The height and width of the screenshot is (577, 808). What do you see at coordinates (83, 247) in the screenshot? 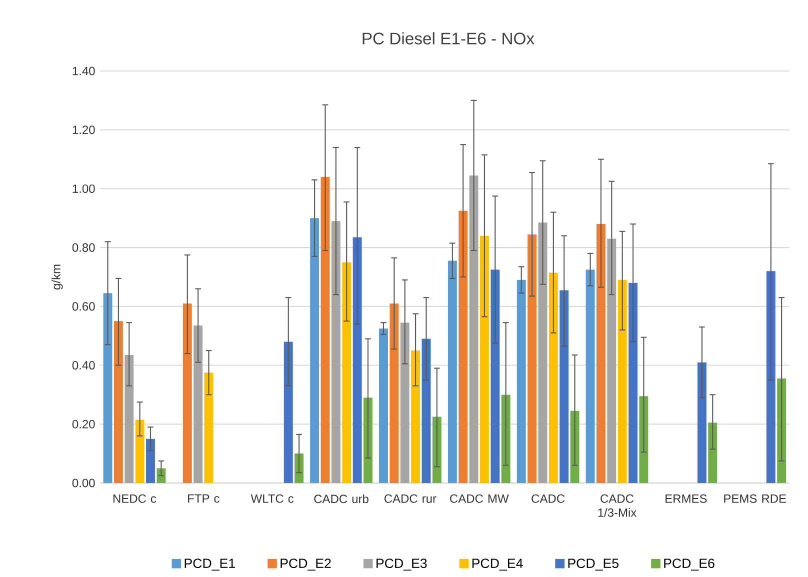
I see `y-tick-label: 0.80` at bounding box center [83, 247].